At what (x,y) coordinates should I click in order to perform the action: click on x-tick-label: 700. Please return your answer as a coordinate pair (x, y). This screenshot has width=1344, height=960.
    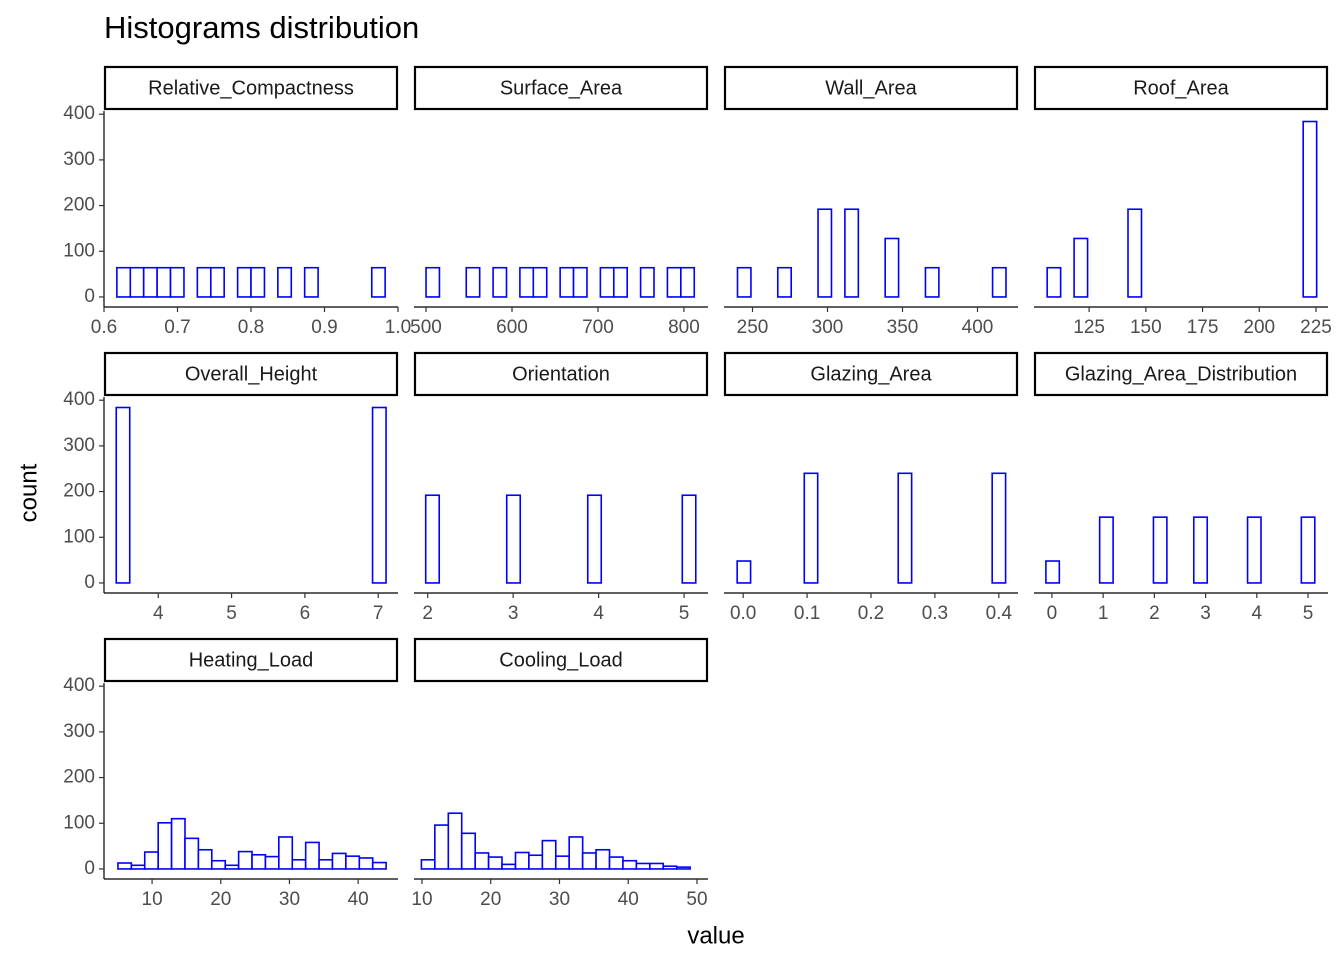
    Looking at the image, I should click on (598, 327).